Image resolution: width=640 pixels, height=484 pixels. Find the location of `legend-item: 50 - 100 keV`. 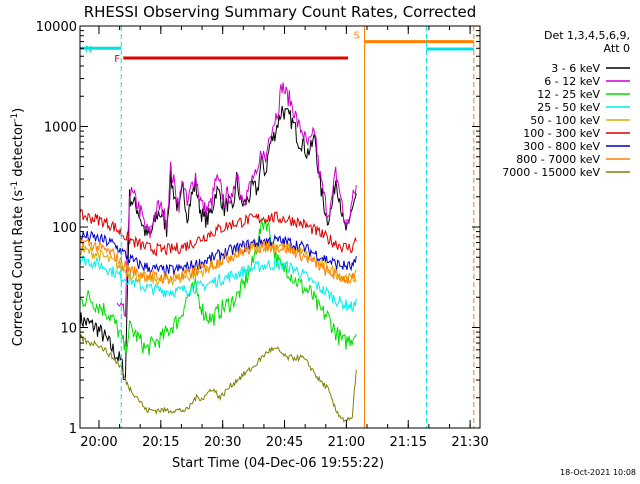

legend-item: 50 - 100 keV is located at coordinates (580, 120).